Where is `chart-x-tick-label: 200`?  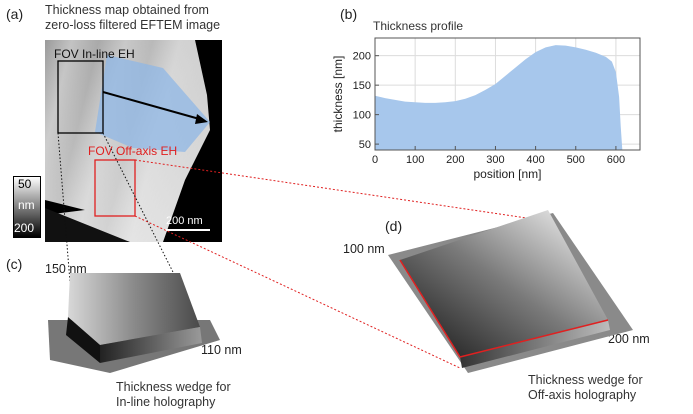
chart-x-tick-label: 200 is located at coordinates (455, 160).